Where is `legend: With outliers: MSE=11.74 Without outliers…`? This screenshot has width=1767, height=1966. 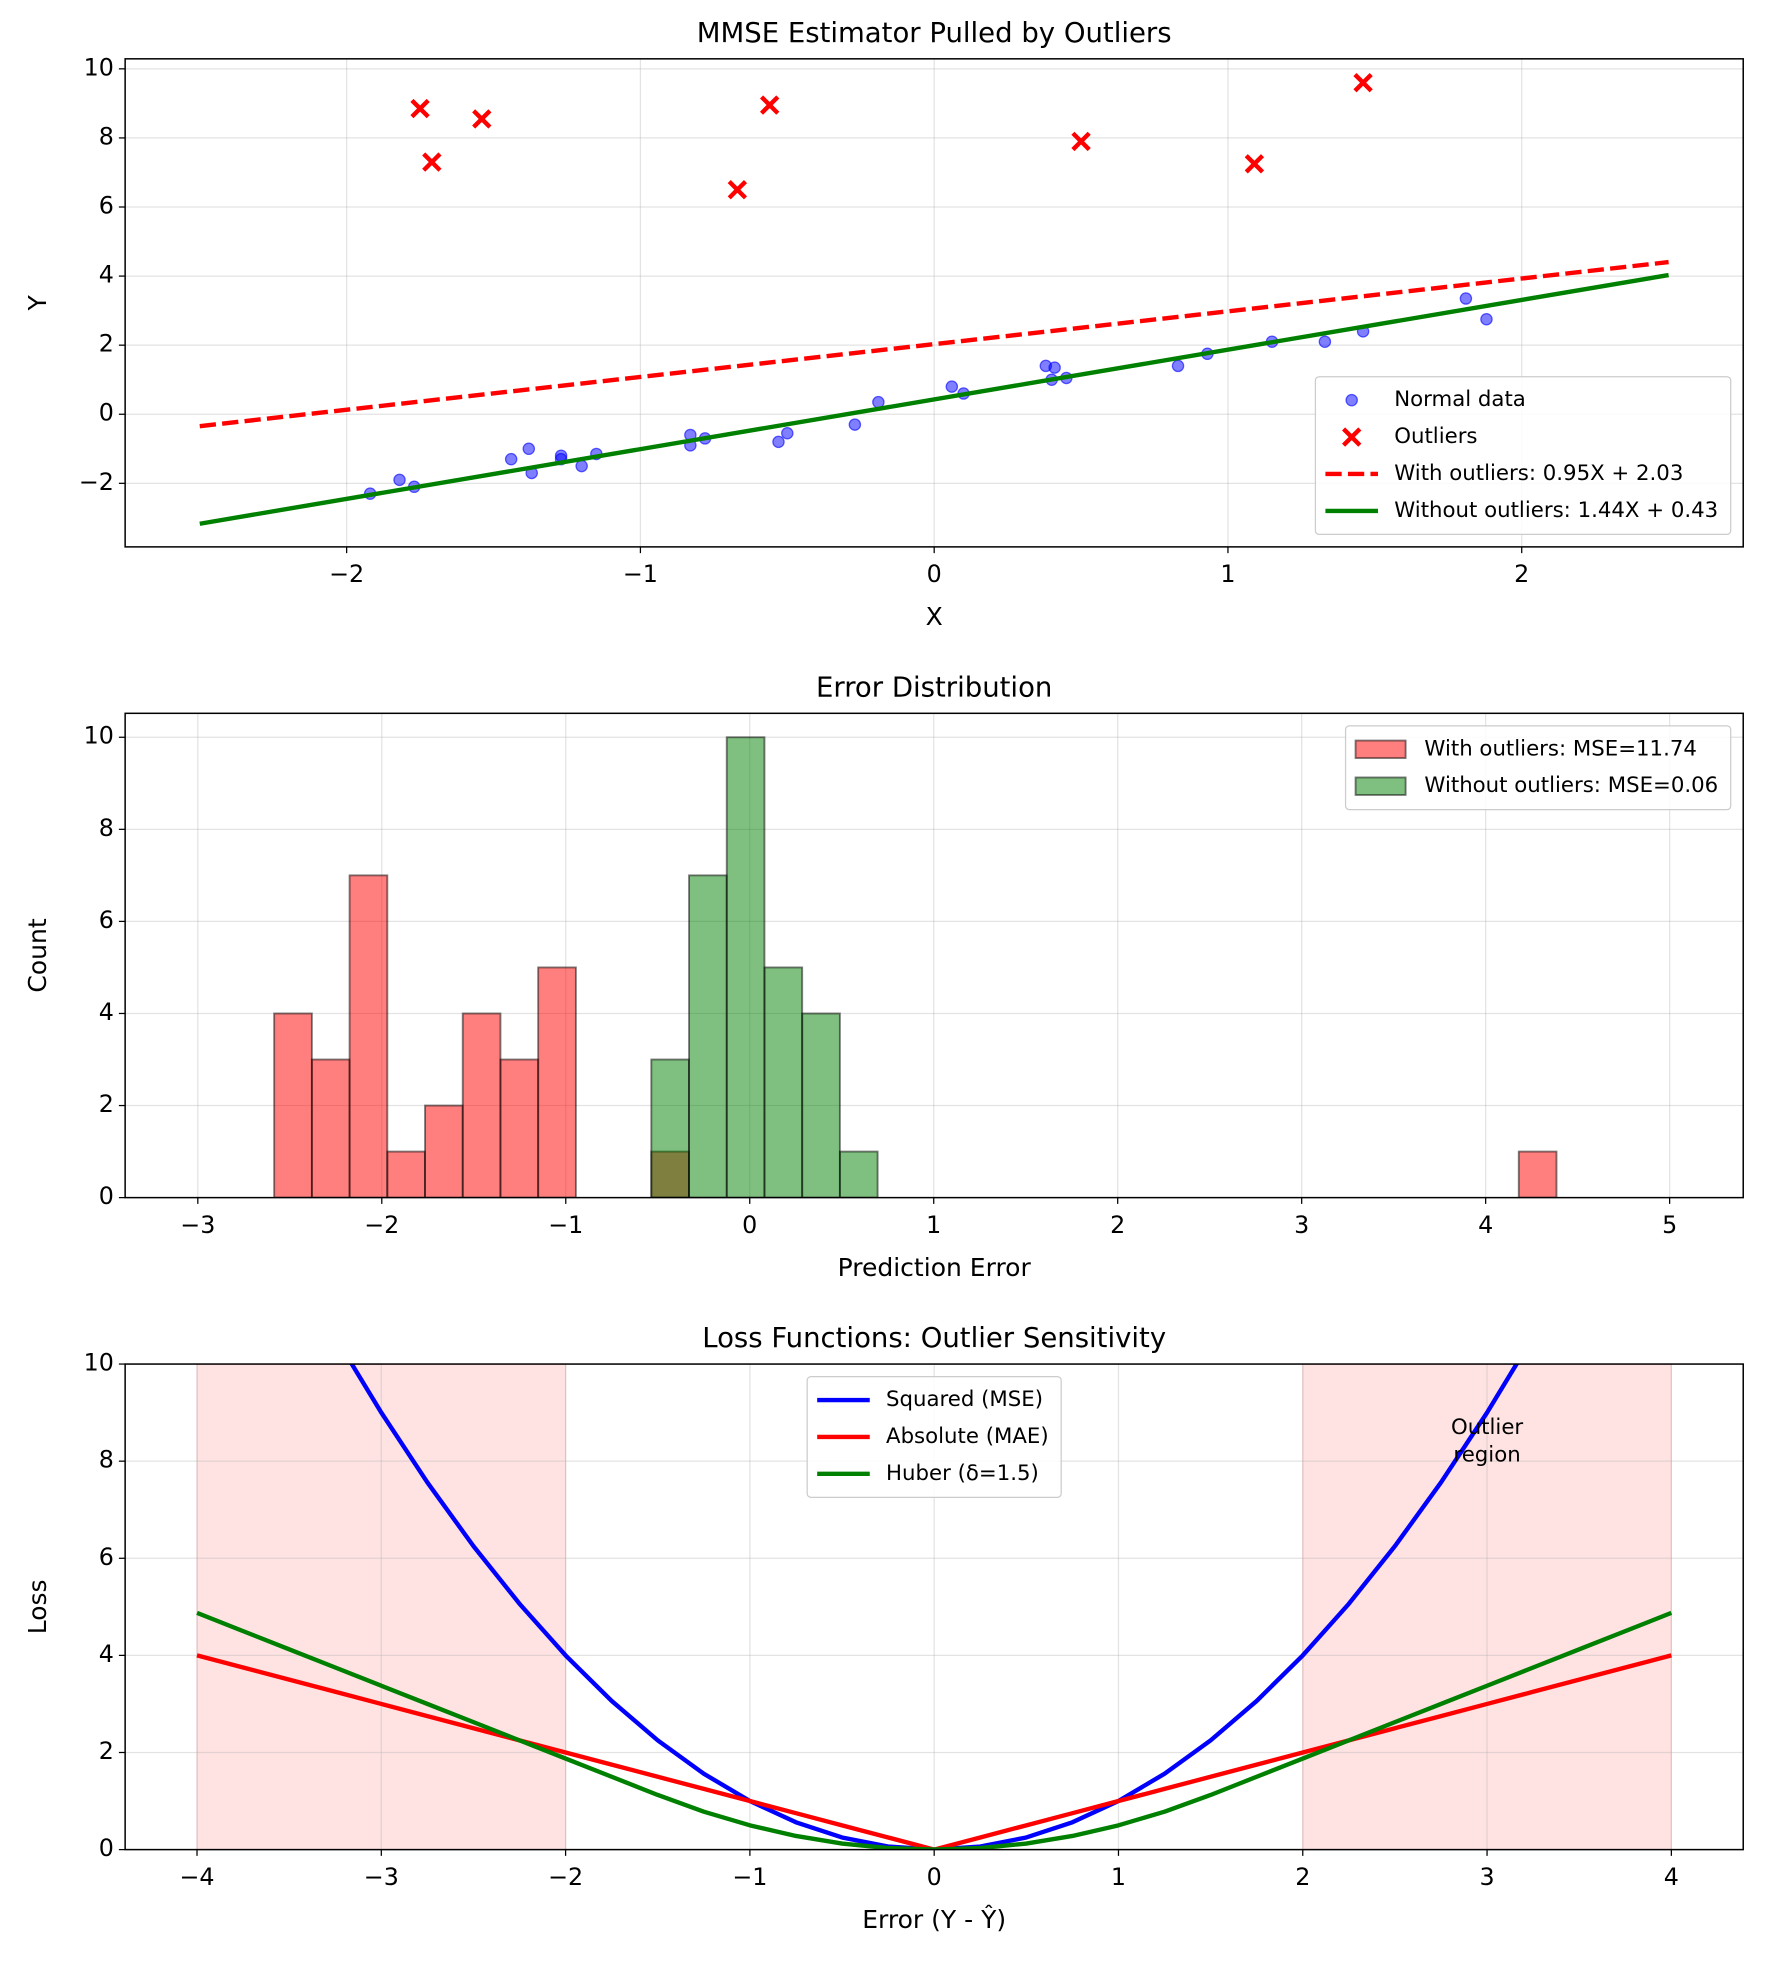
legend: With outliers: MSE=11.74 Without outliers… is located at coordinates (1538, 768).